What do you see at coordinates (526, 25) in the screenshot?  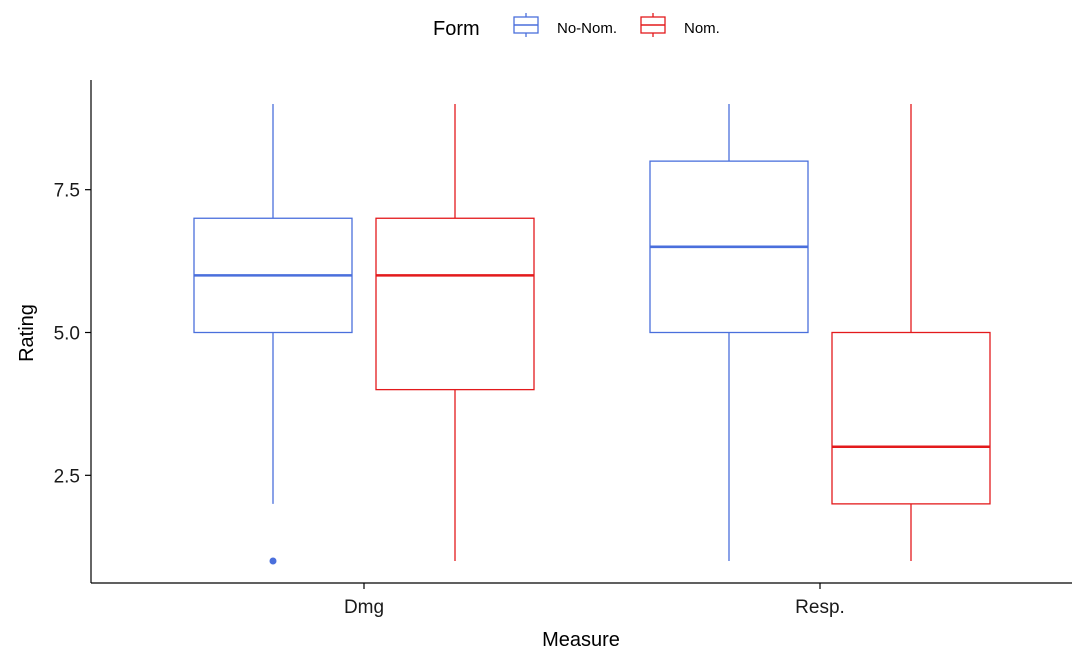 I see `legend-key-no-nom` at bounding box center [526, 25].